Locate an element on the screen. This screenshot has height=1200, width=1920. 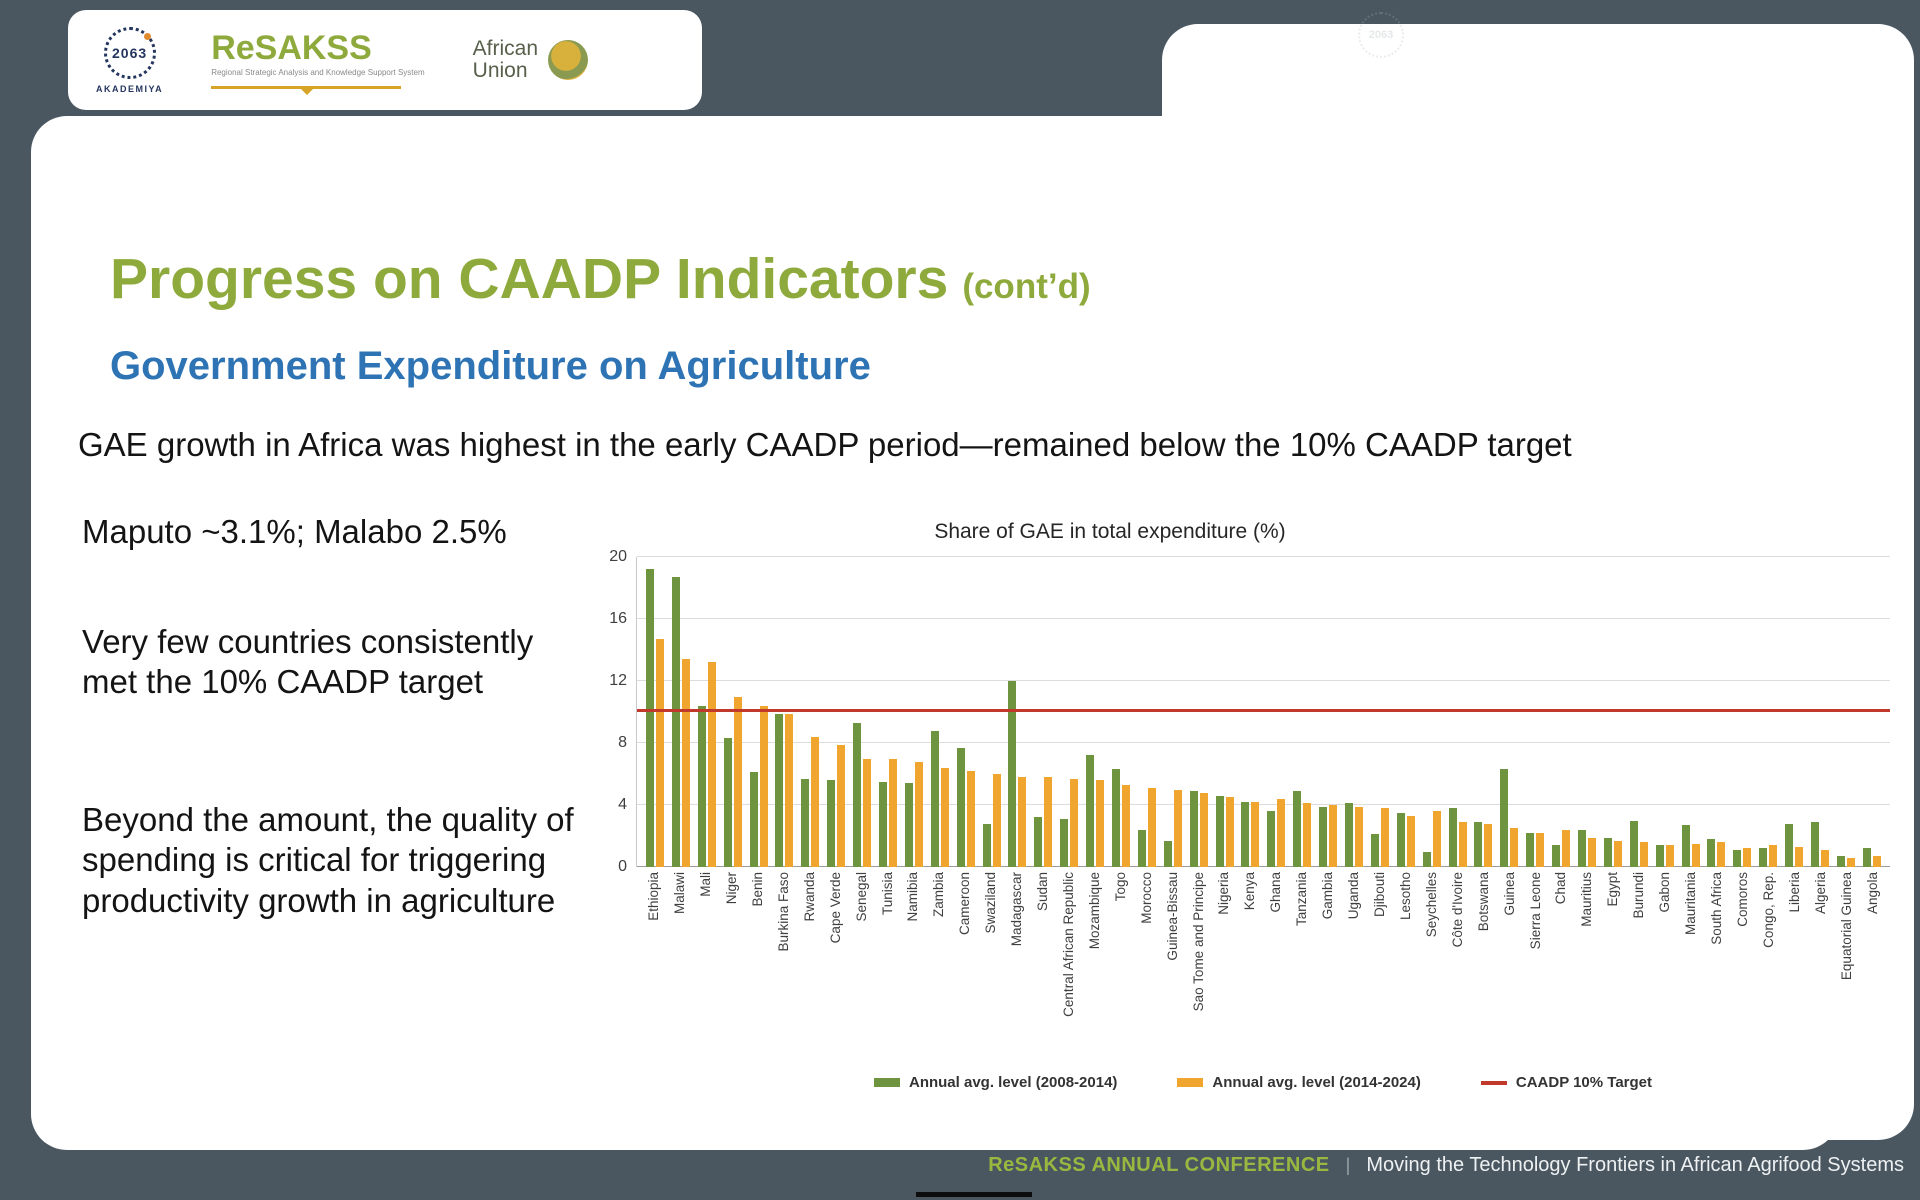
legend-swatch-icon is located at coordinates (886, 1082).